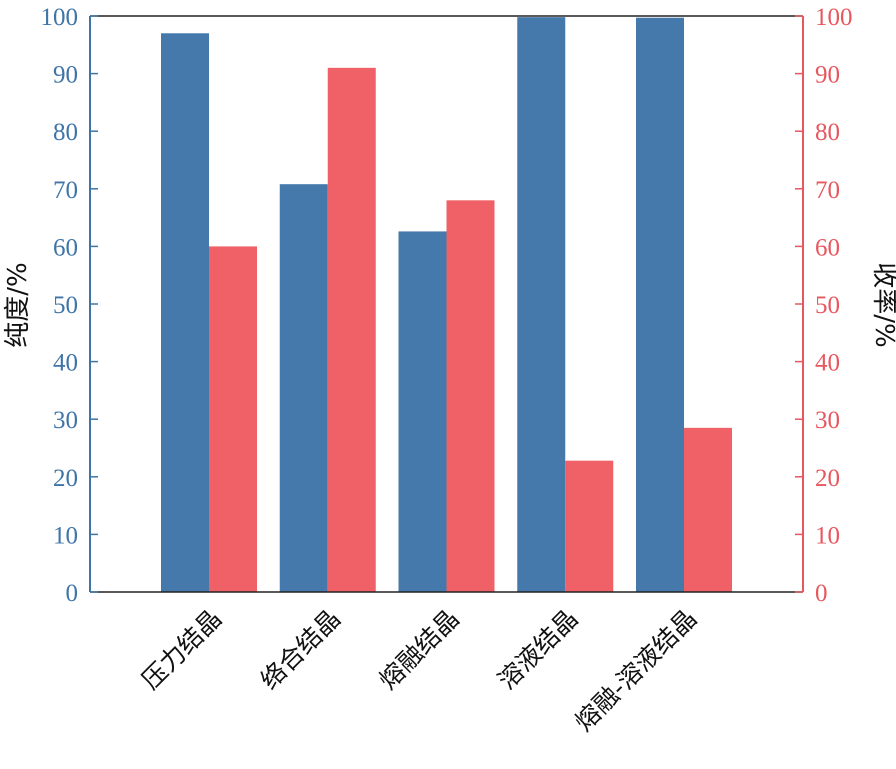 The image size is (896, 769). Describe the element at coordinates (300, 649) in the screenshot. I see `category-label-1: 络合结晶` at that location.